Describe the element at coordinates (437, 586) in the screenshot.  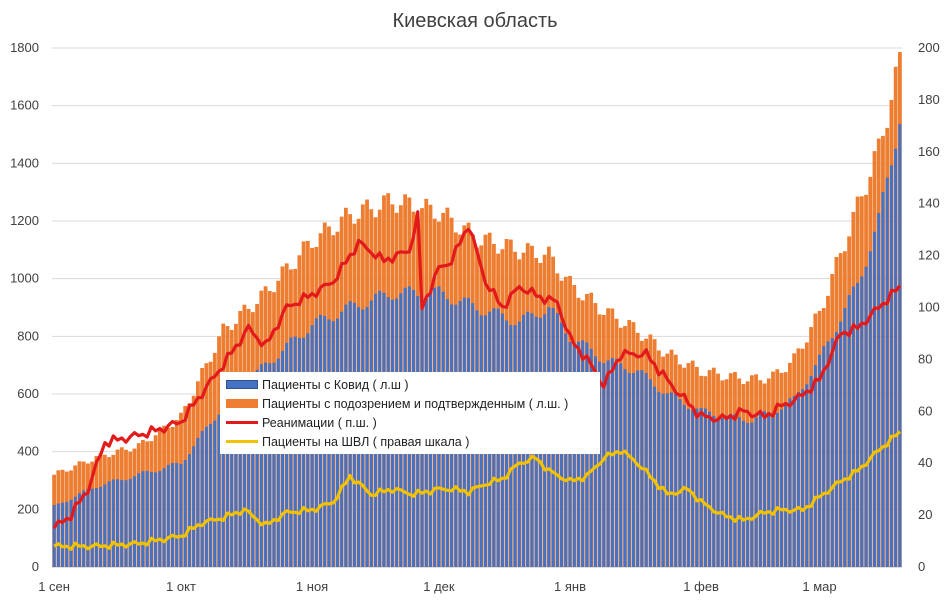
I see `x-axis-ticks: 1 сен 1 окт 1 ноя 1 дек 1 янв 1 фев 1 мар` at that location.